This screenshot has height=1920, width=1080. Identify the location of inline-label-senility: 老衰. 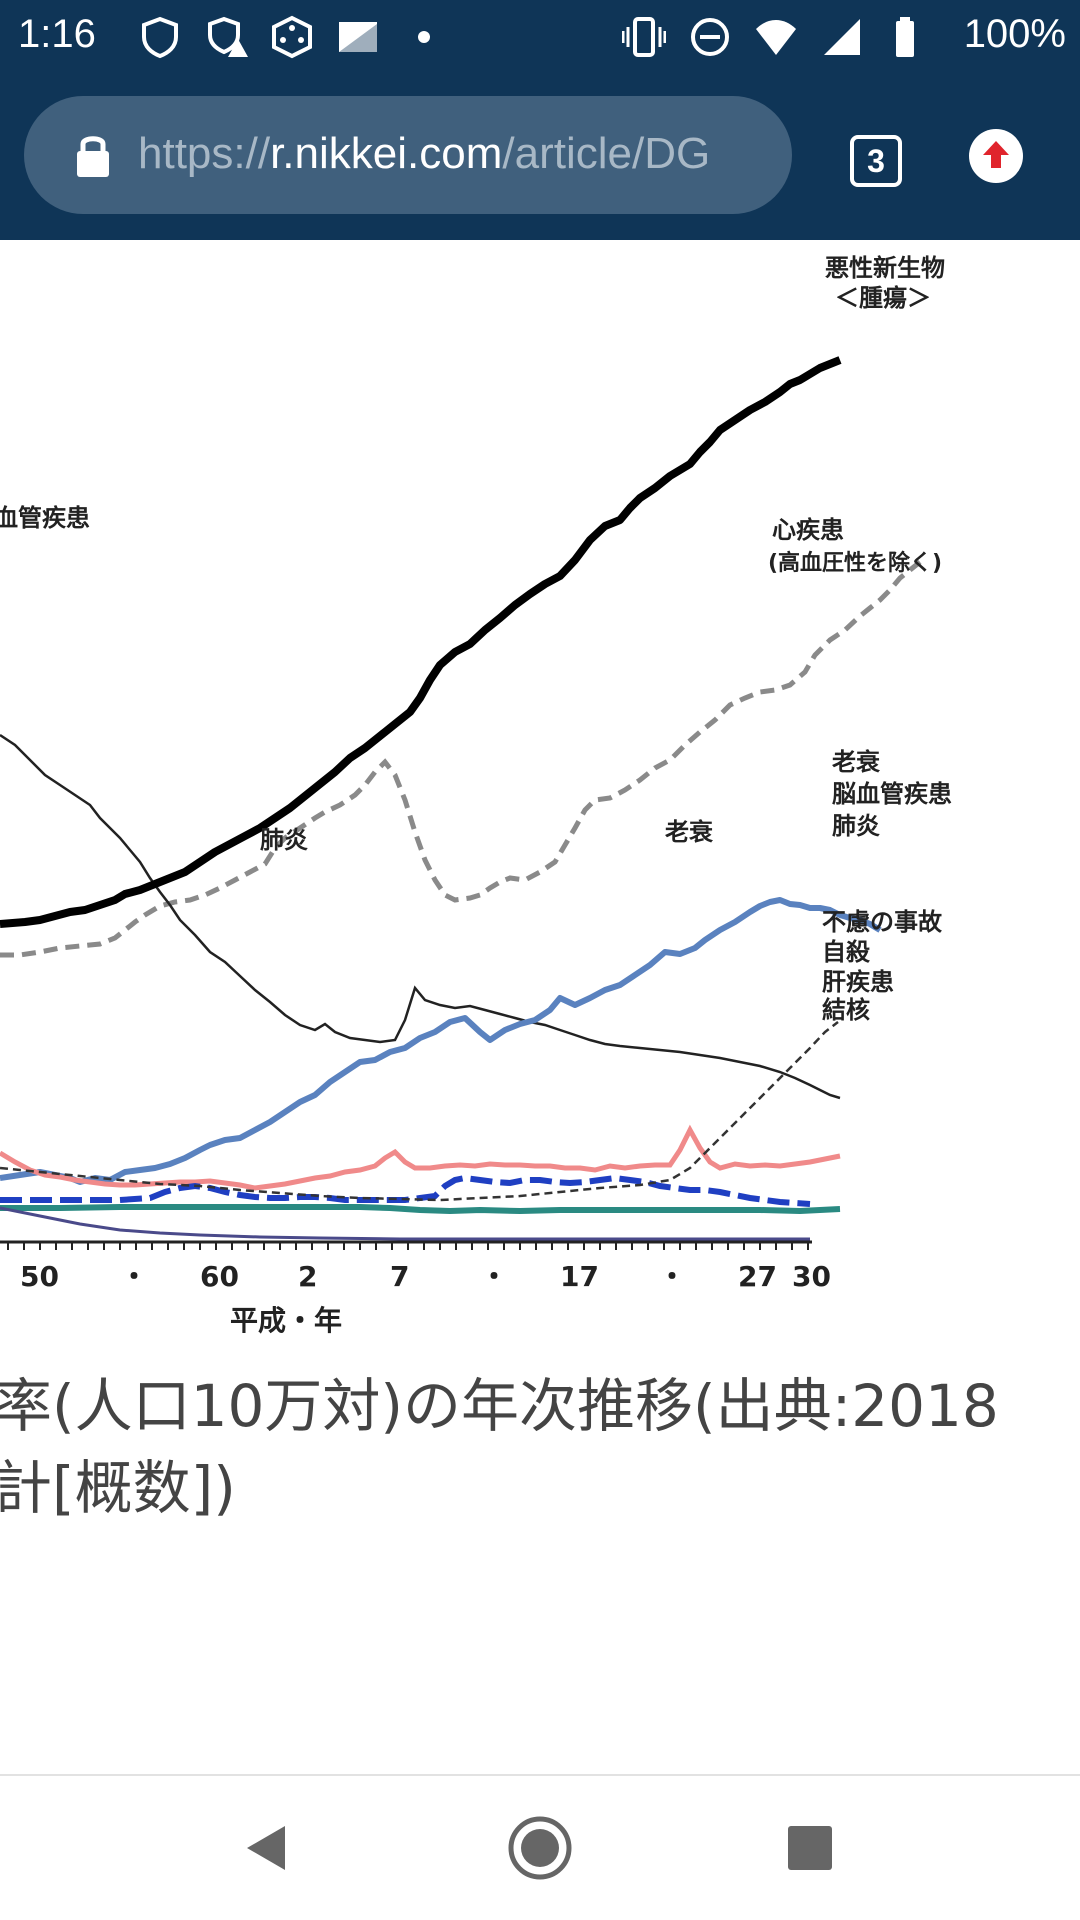
(689, 832).